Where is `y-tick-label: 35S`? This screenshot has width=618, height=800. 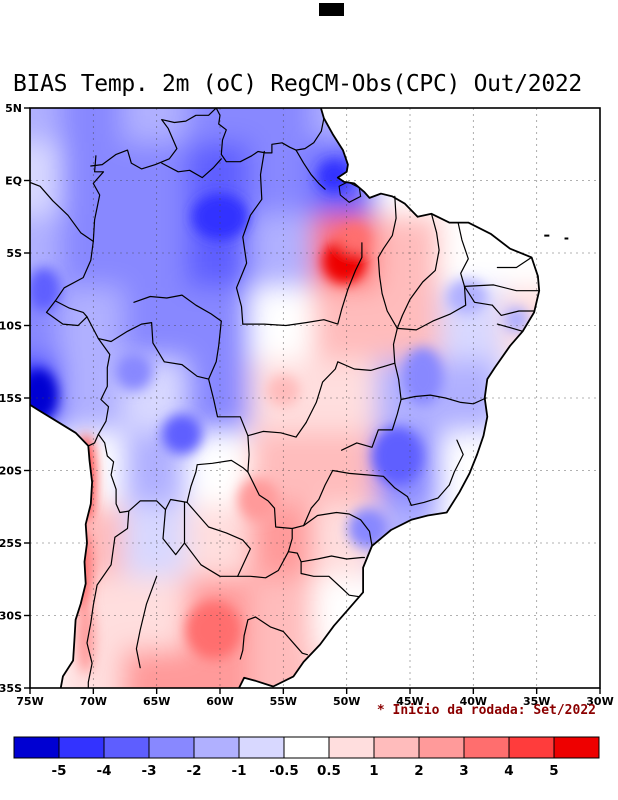
y-tick-label: 35S is located at coordinates (11, 688).